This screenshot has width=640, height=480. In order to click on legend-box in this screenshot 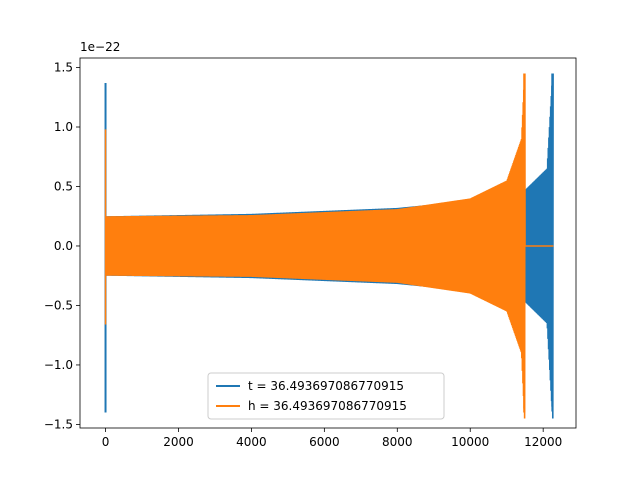, I will do `click(326, 396)`.